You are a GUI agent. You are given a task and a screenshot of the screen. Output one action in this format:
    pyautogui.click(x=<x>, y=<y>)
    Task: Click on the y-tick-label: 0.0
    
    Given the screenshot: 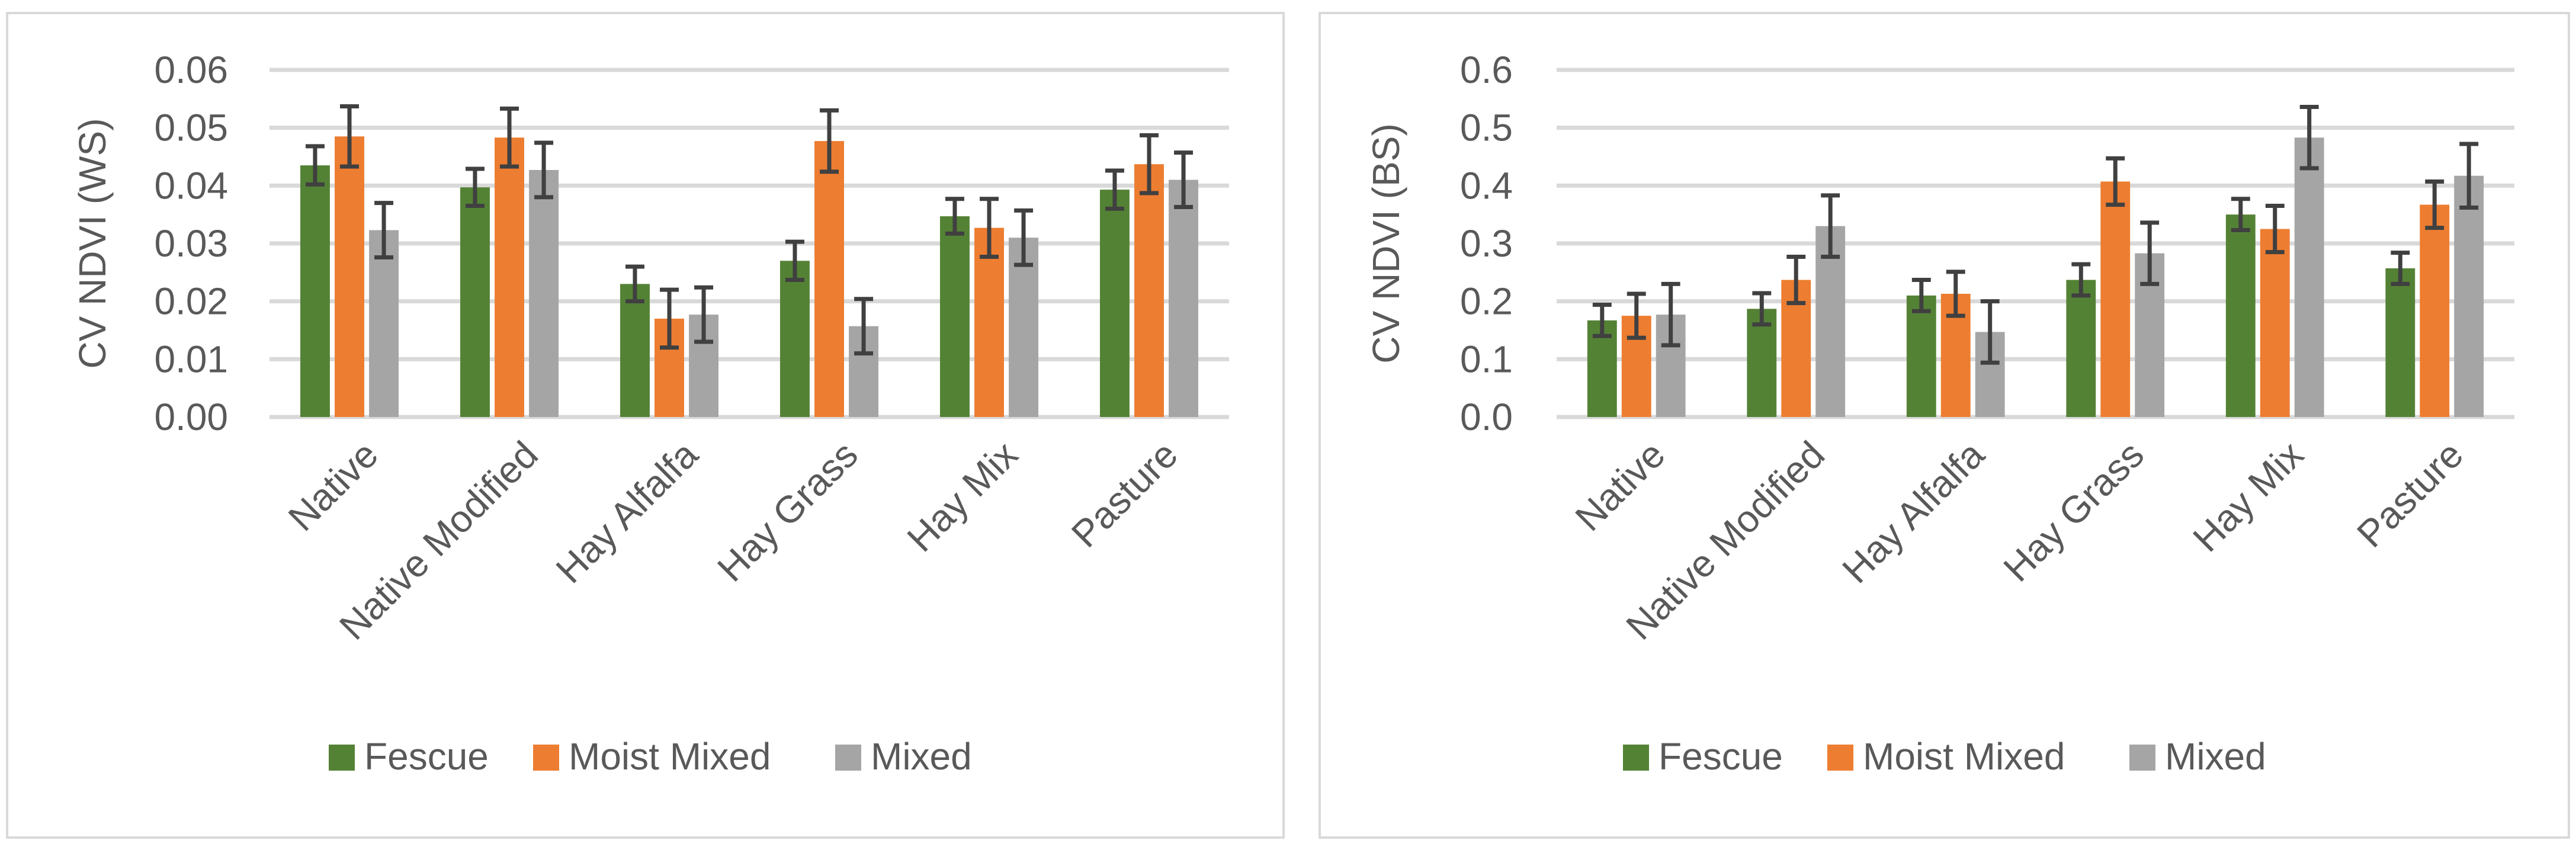 What is the action you would take?
    pyautogui.click(x=1486, y=417)
    